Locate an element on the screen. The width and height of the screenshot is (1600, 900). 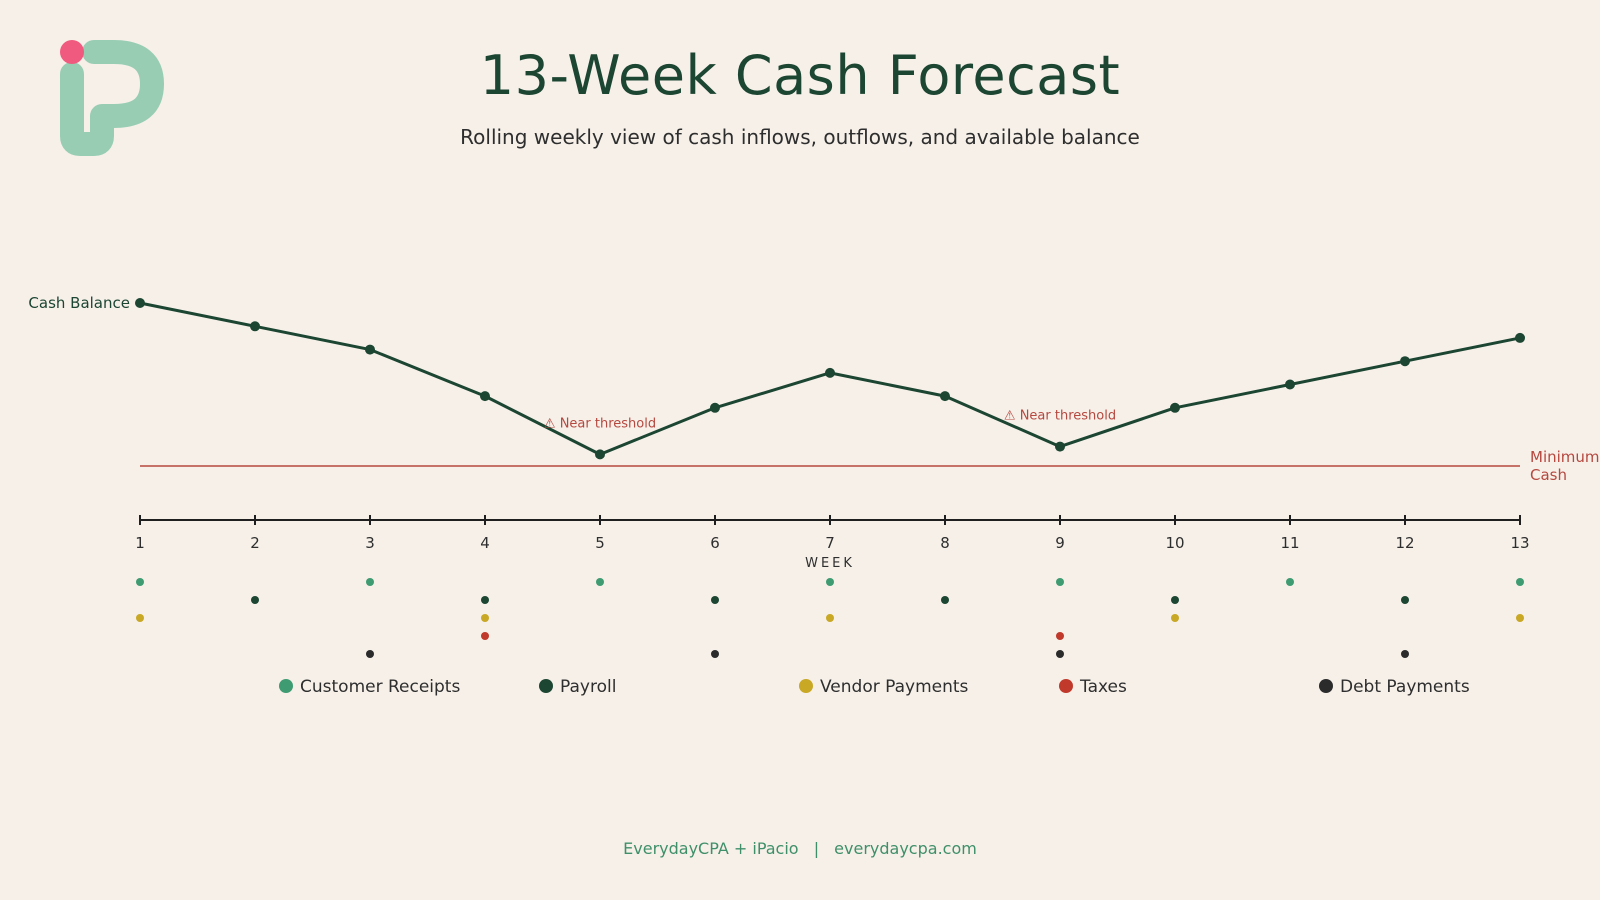
x-tick-label: 6 is located at coordinates (715, 543).